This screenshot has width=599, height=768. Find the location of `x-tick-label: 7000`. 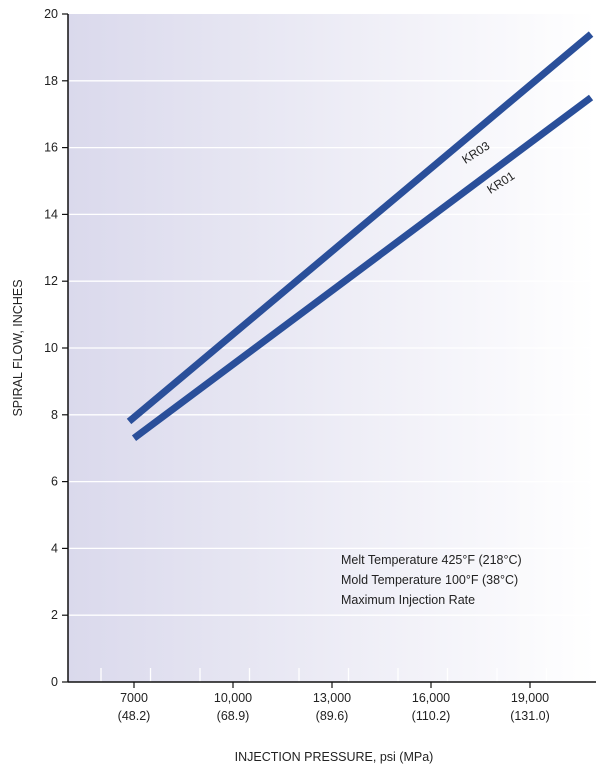

x-tick-label: 7000 is located at coordinates (134, 698).